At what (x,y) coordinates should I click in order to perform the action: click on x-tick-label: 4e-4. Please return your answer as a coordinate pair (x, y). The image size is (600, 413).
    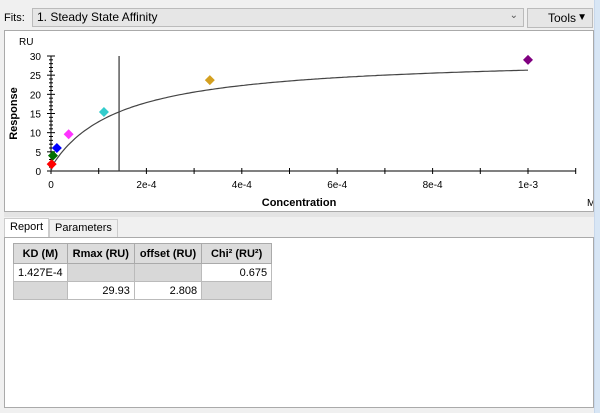
    Looking at the image, I should click on (242, 185).